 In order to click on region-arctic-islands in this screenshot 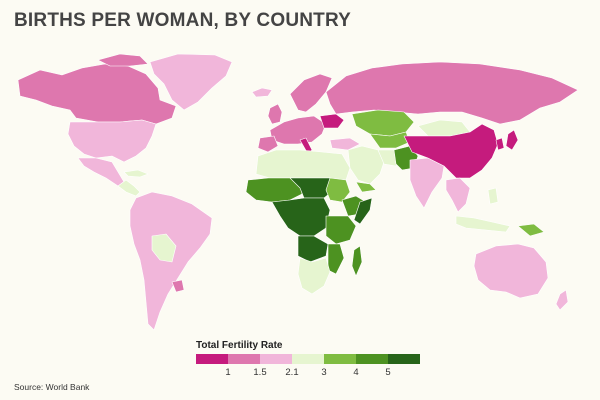, I will do `click(123, 60)`.